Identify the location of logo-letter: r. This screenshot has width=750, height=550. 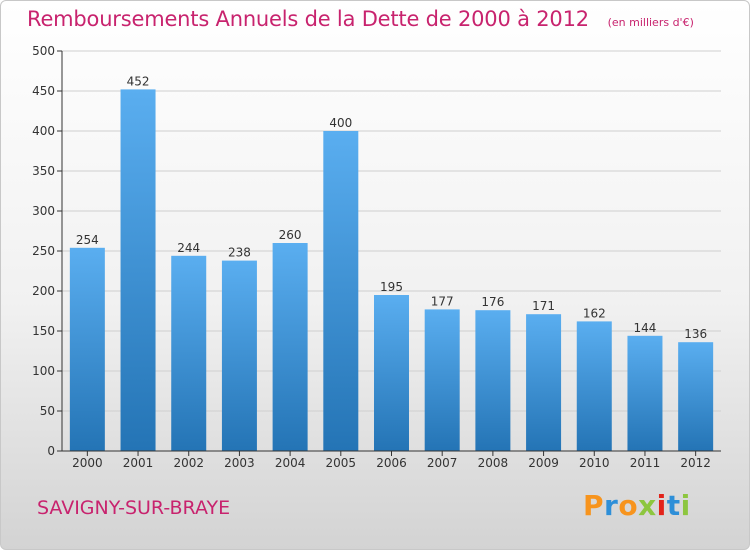
(611, 505).